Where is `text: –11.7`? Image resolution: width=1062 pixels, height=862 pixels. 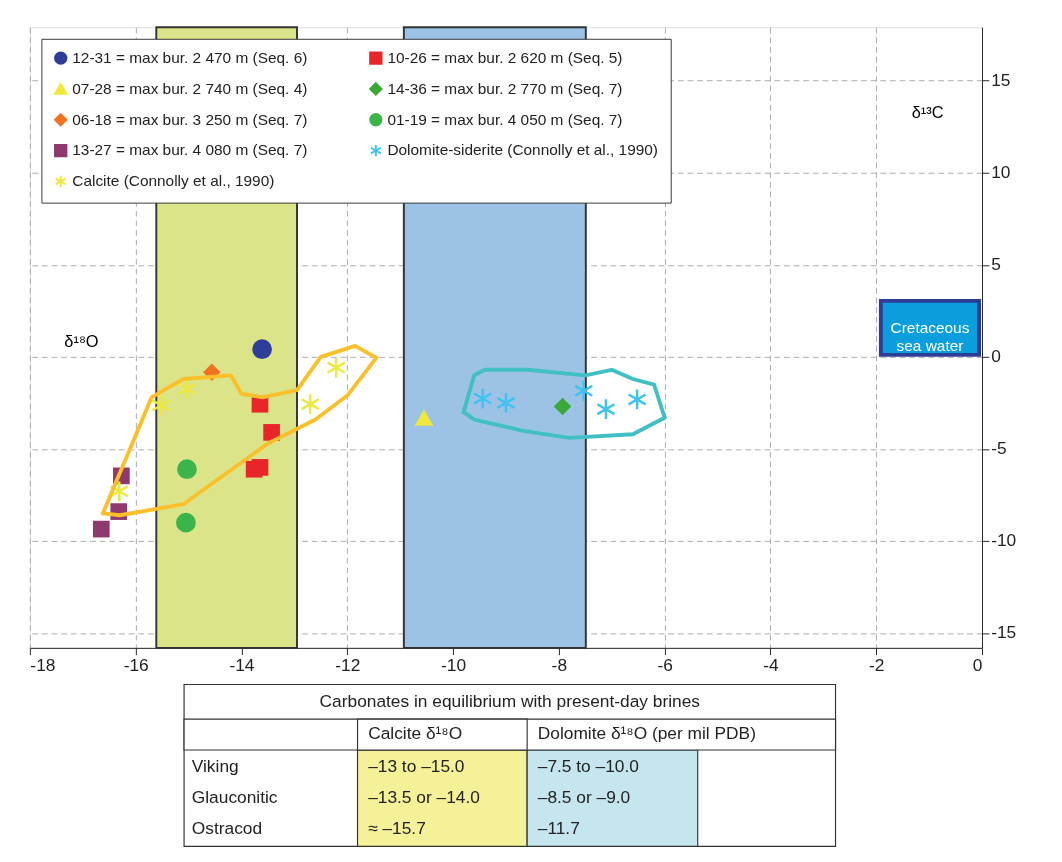 text: –11.7 is located at coordinates (558, 827).